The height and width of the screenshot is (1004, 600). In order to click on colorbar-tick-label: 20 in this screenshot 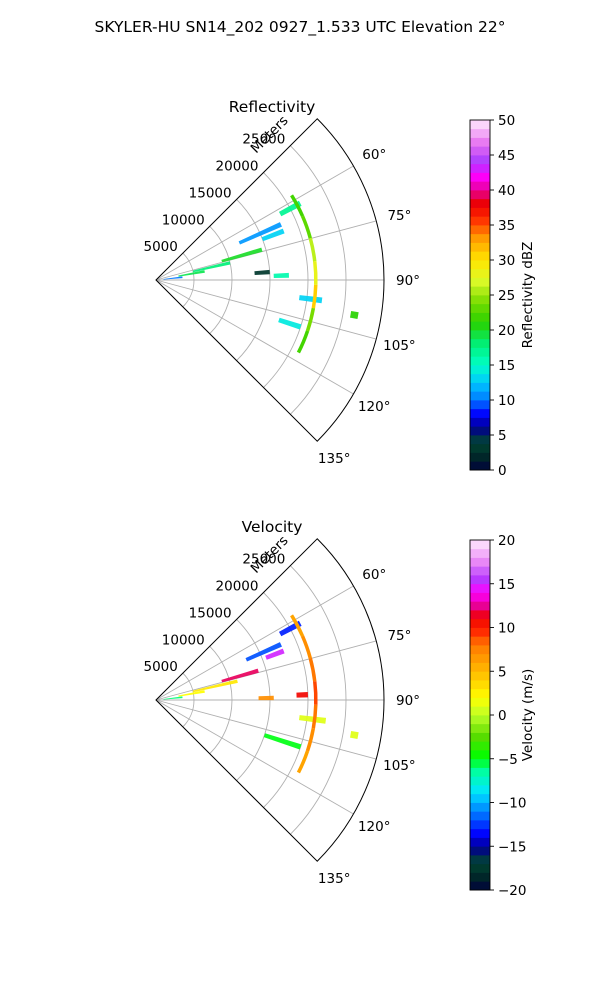, I will do `click(506, 331)`.